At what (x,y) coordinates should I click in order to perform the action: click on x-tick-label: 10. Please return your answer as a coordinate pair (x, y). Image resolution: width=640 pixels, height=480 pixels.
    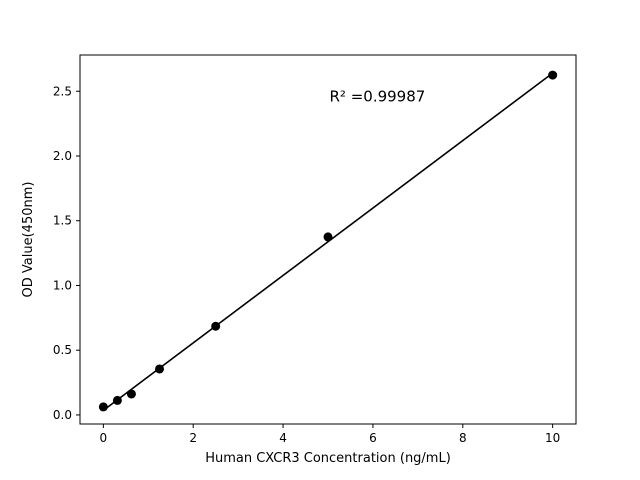
    Looking at the image, I should click on (552, 438).